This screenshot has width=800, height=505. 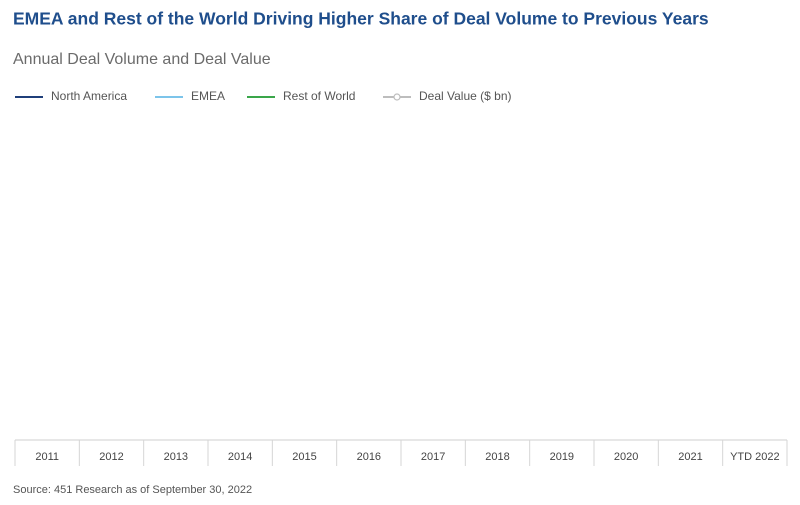 What do you see at coordinates (497, 457) in the screenshot?
I see `x-tick-label: 2018` at bounding box center [497, 457].